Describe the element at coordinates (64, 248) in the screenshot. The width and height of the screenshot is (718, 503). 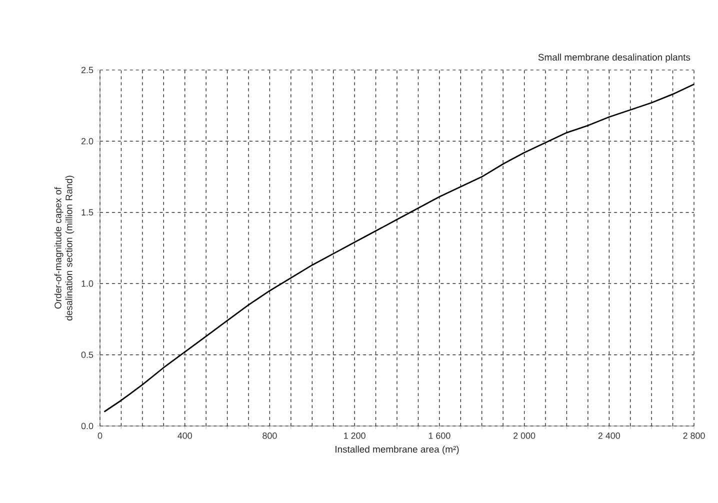
I see `y-axis-title: Order-of-magnitude capex of desalination section (million Rand)` at that location.